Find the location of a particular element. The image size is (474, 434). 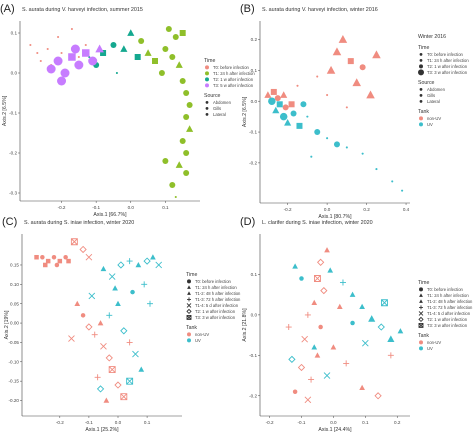

legend-label: Abdomen is located at coordinates (222, 102).